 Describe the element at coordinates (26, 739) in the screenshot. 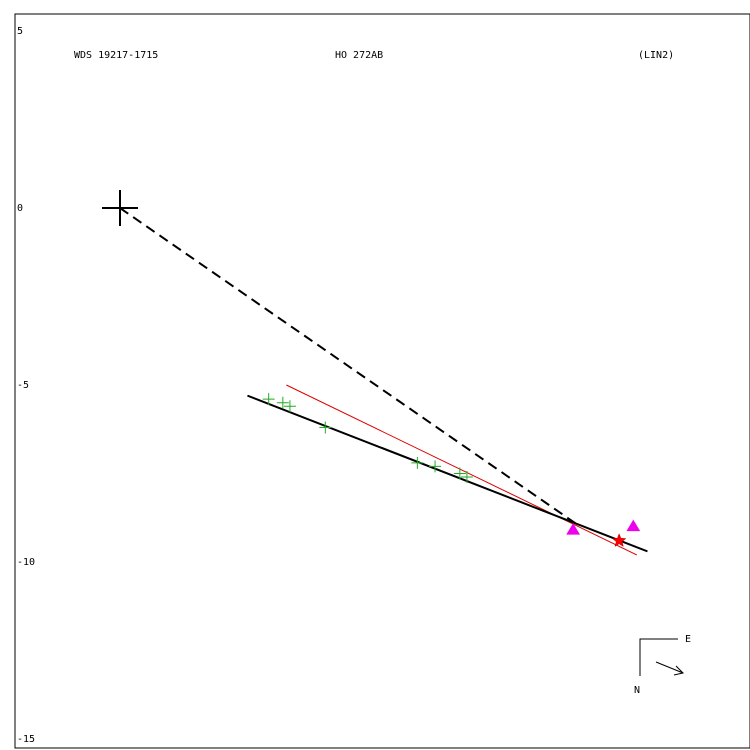

I see `y-tick-label: -15` at that location.